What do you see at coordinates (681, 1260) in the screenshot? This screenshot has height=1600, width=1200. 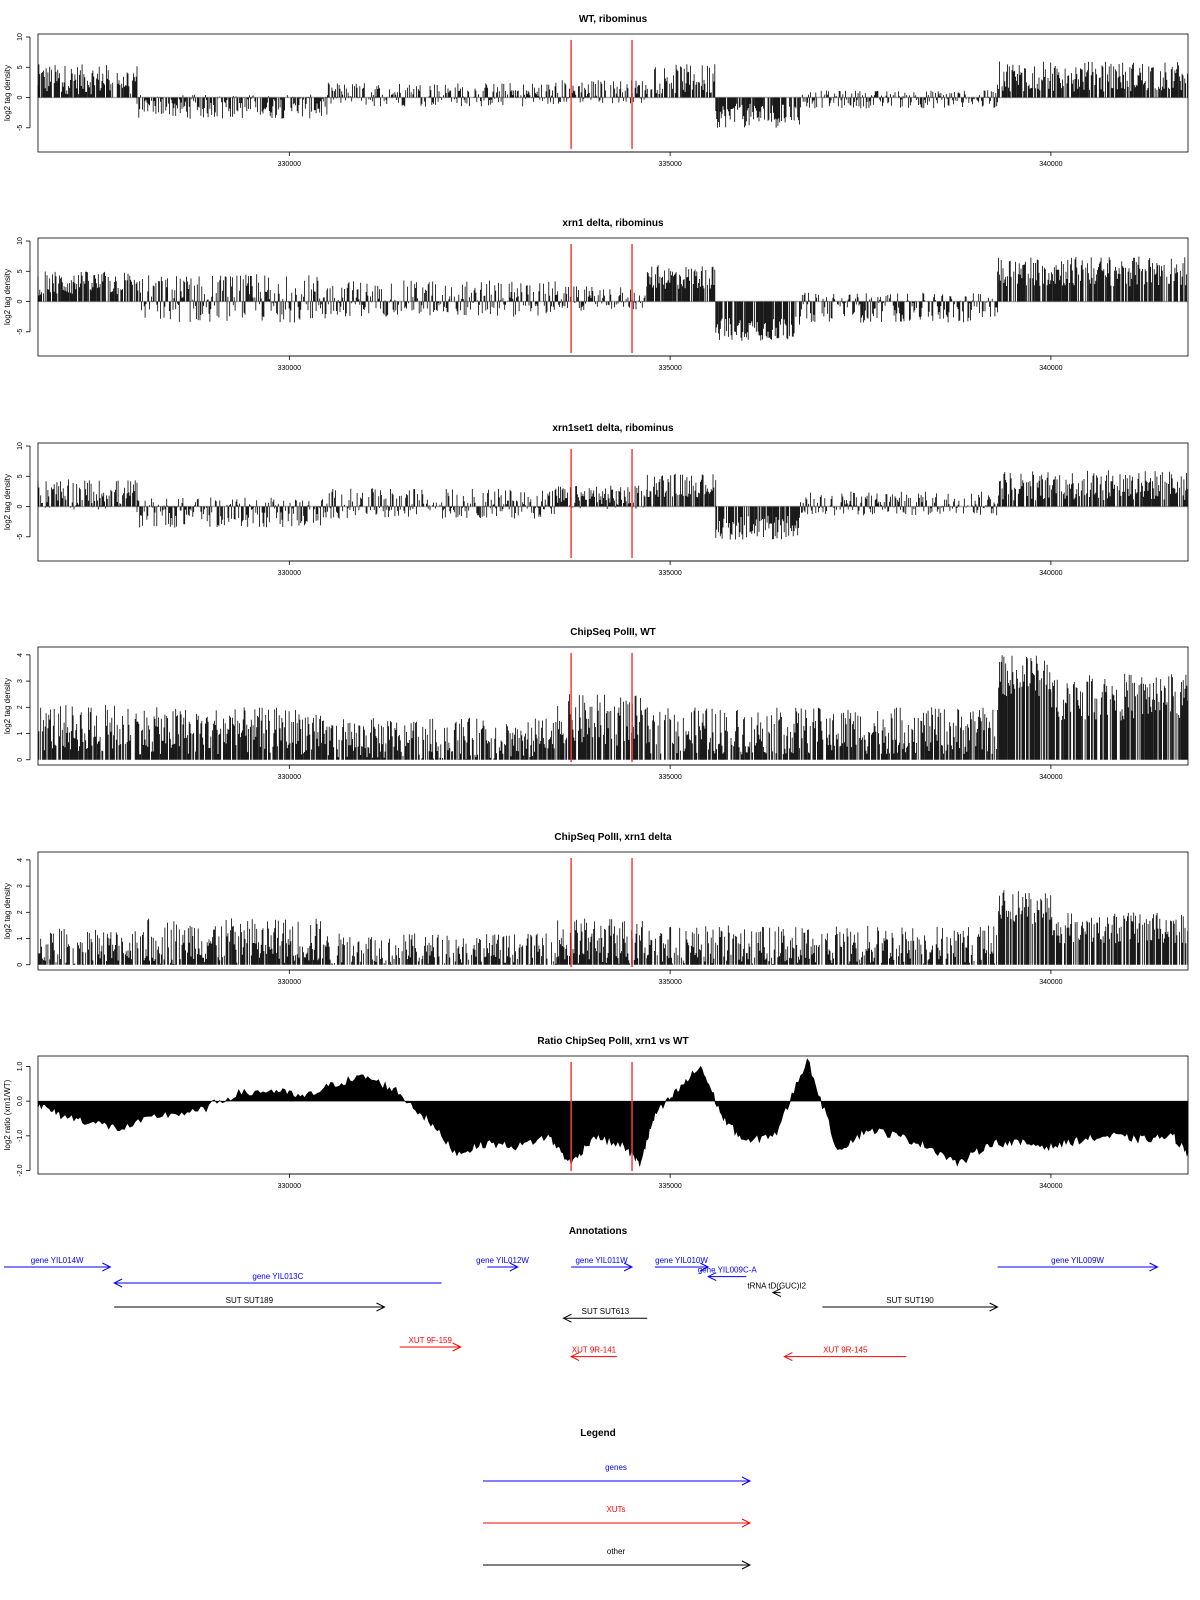 I see `annotation-label: gene YIL010W` at bounding box center [681, 1260].